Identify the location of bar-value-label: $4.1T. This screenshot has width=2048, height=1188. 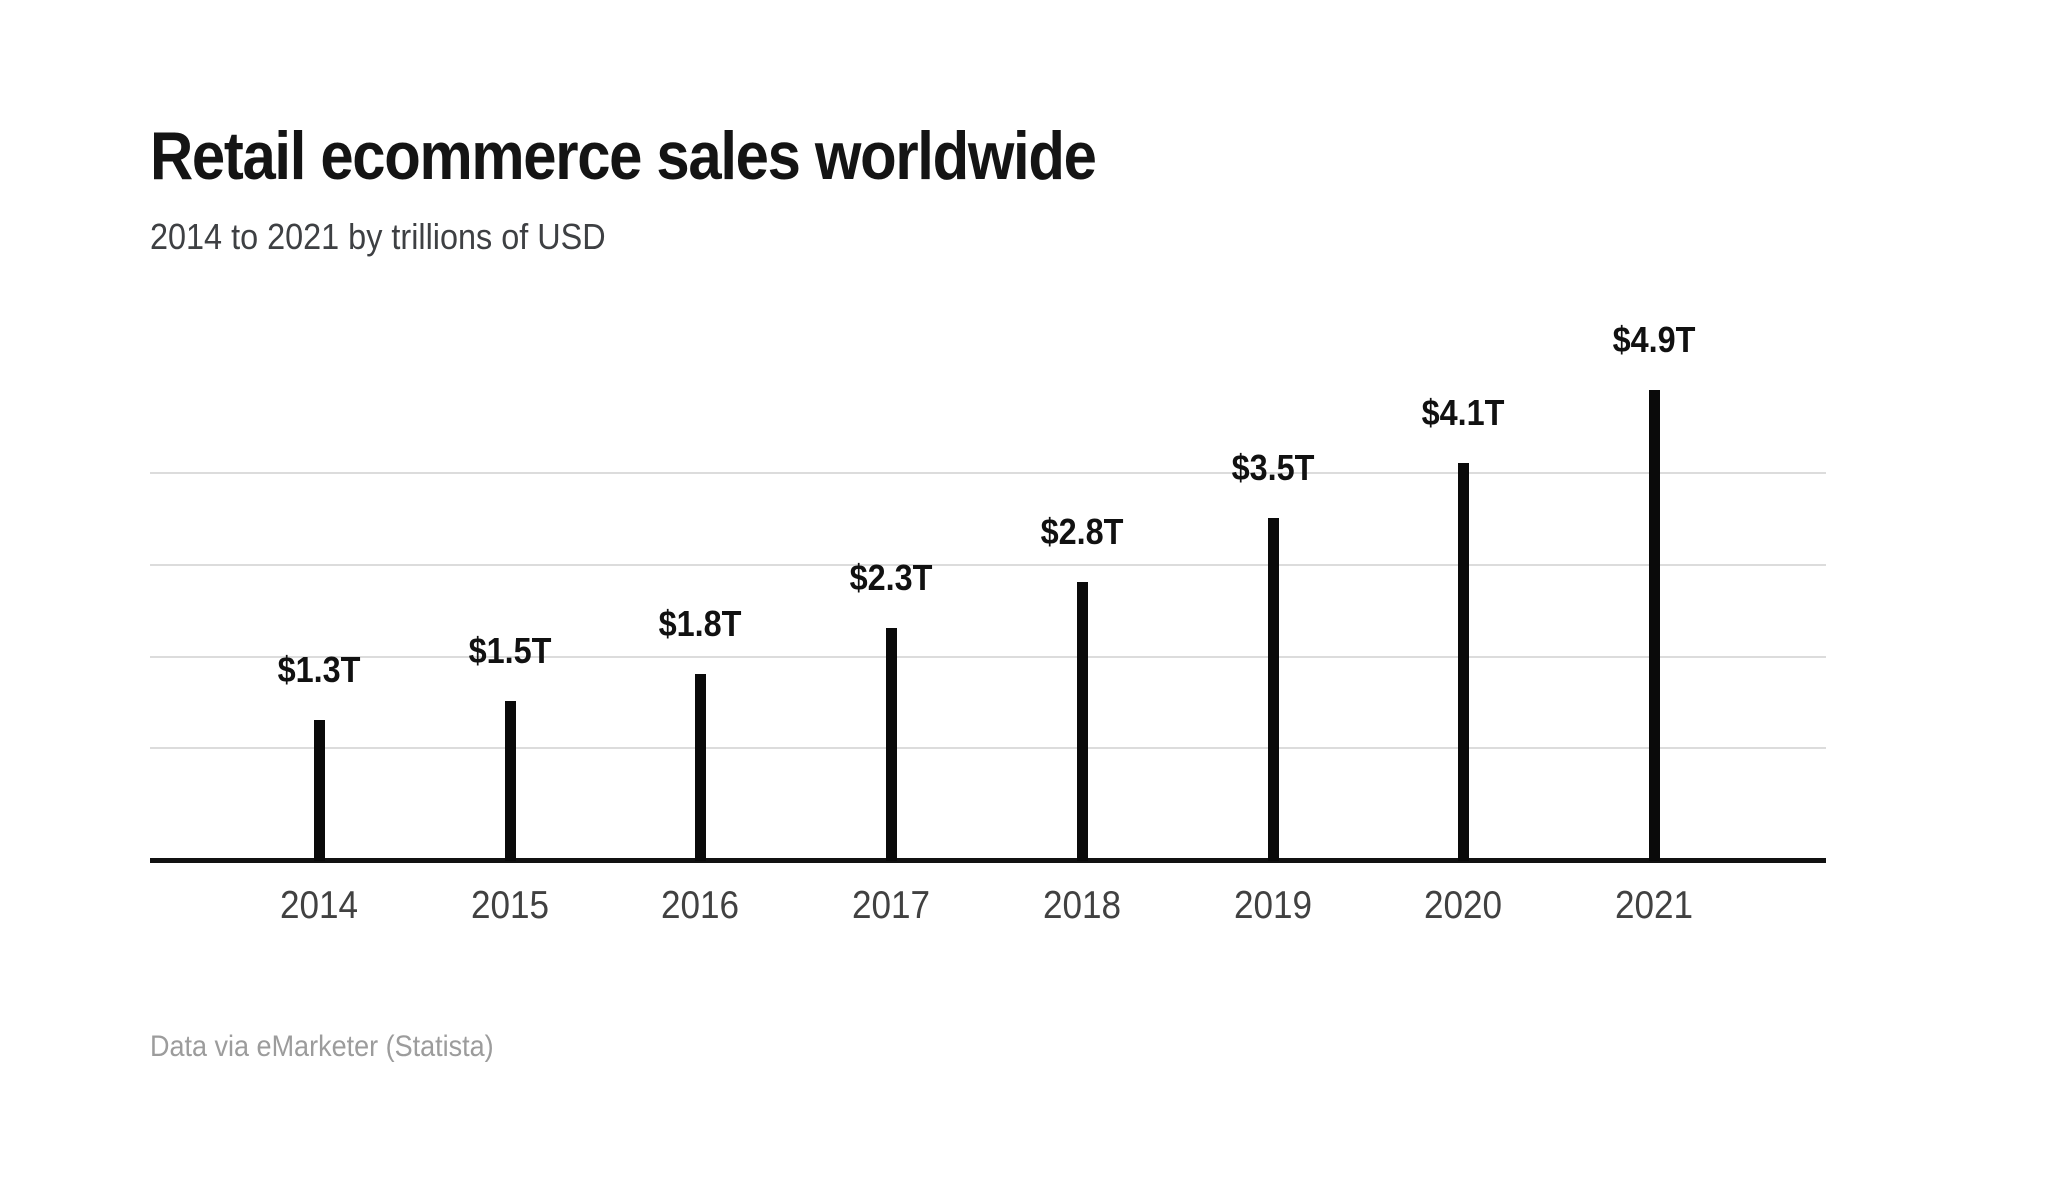
(1463, 412).